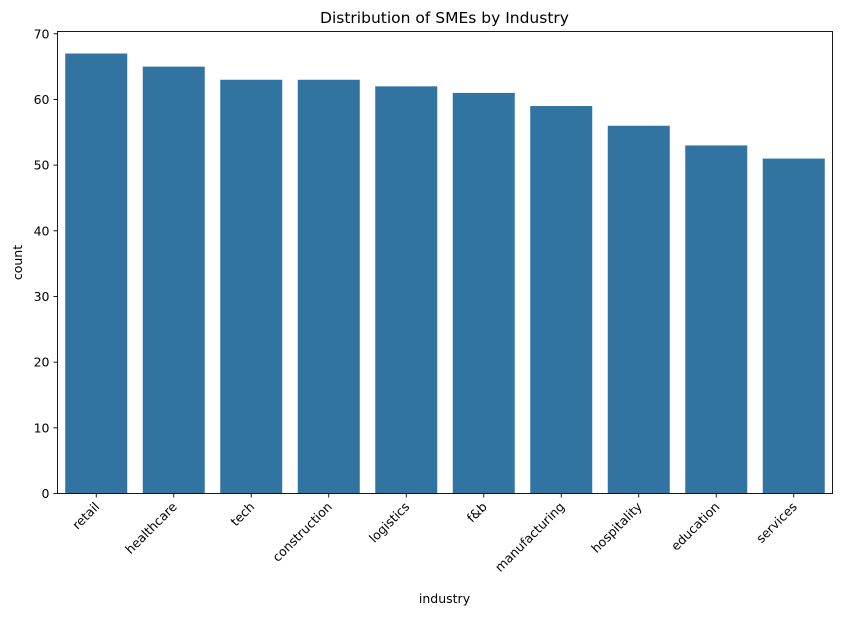  What do you see at coordinates (42, 165) in the screenshot?
I see `y-tick-label: 50` at bounding box center [42, 165].